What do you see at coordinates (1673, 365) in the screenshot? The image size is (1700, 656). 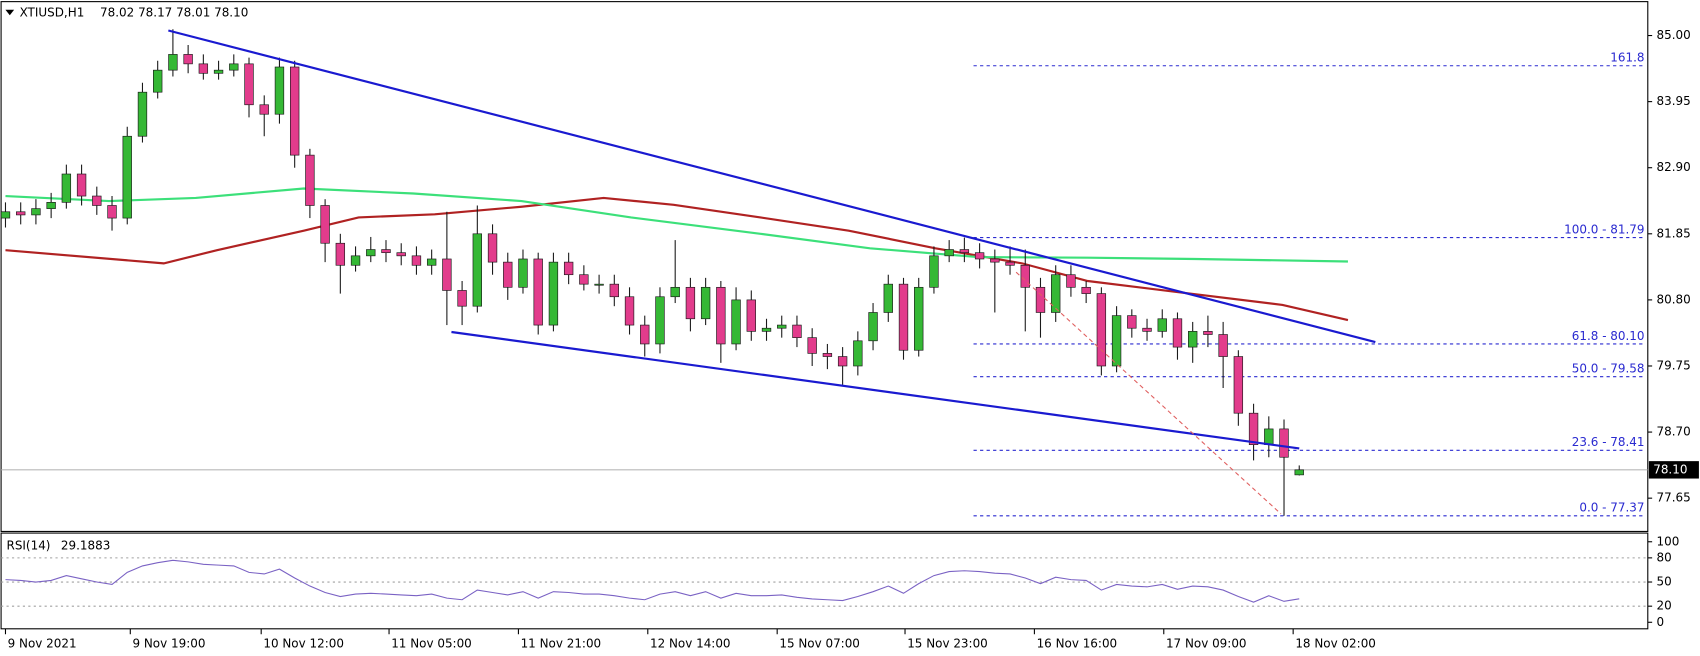 I see `y-tick-label: 79.75` at bounding box center [1673, 365].